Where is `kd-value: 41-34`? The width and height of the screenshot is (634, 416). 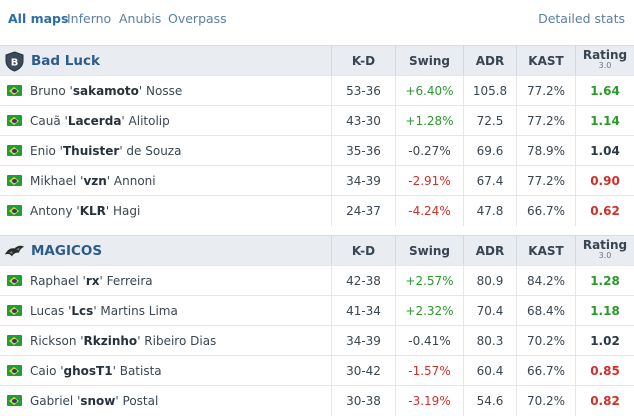
kd-value: 41-34 is located at coordinates (363, 311).